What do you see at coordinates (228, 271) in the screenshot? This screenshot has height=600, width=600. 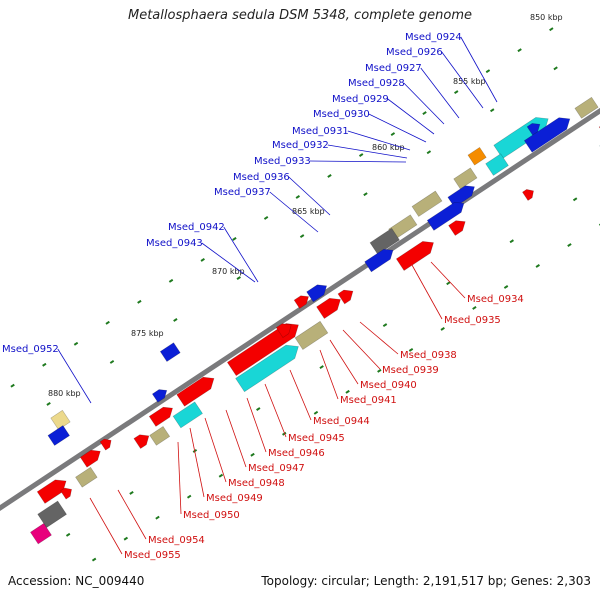 I see `kbp-marker-label: 870 kbp` at bounding box center [228, 271].